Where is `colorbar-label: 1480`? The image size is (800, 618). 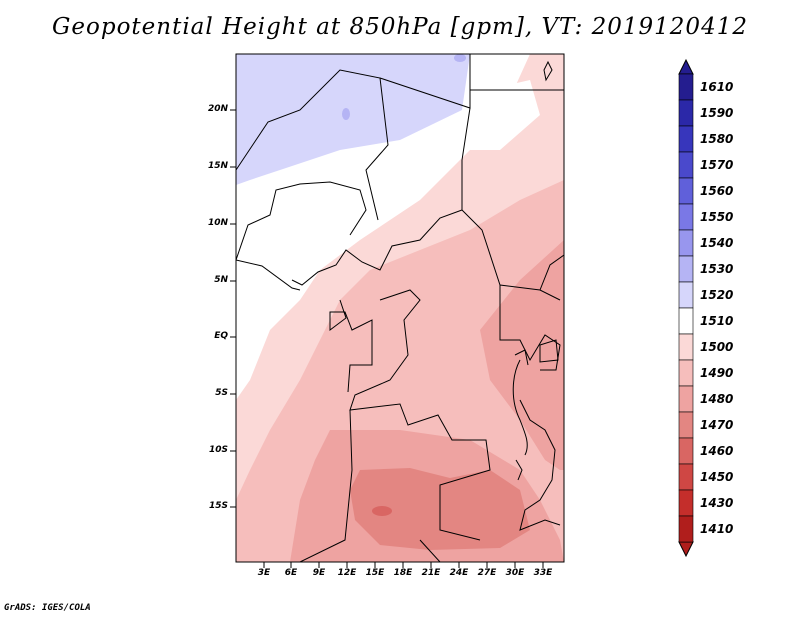
colorbar-label: 1480 is located at coordinates (717, 399).